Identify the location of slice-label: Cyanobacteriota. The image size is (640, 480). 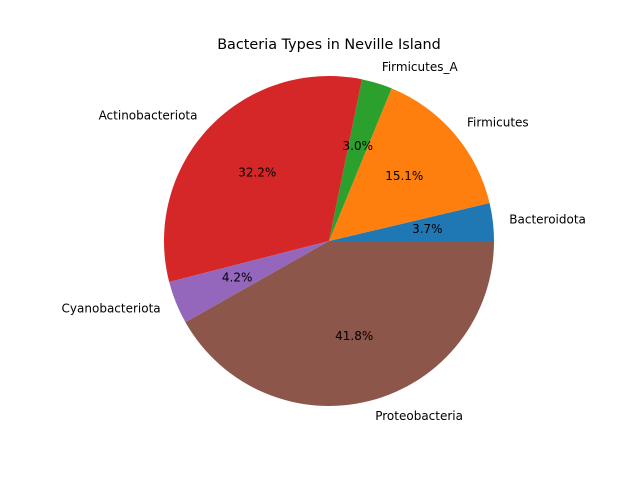
(111, 308).